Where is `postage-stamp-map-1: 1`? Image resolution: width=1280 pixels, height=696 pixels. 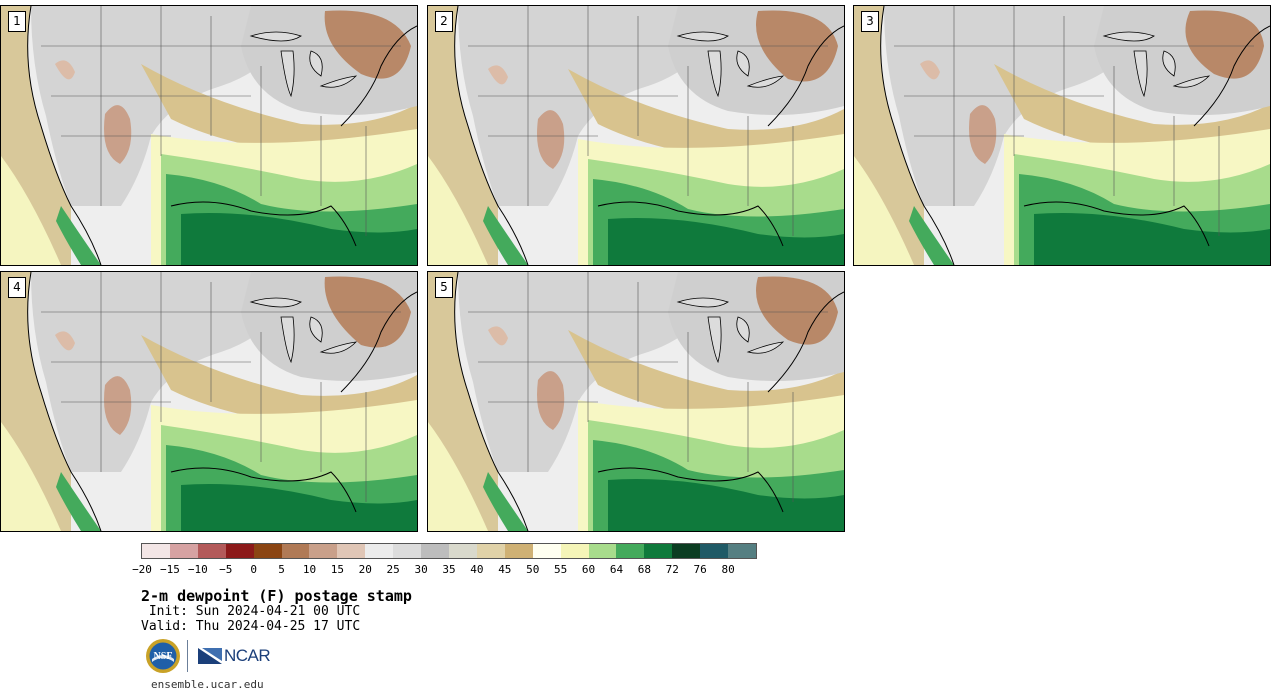 postage-stamp-map-1: 1 is located at coordinates (209, 135).